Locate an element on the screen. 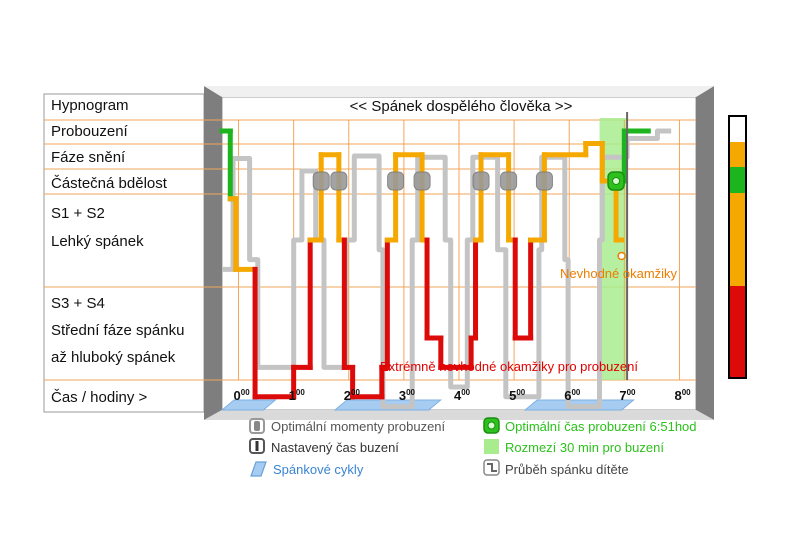 The width and height of the screenshot is (800, 556). green-ring-icon is located at coordinates (491, 425).